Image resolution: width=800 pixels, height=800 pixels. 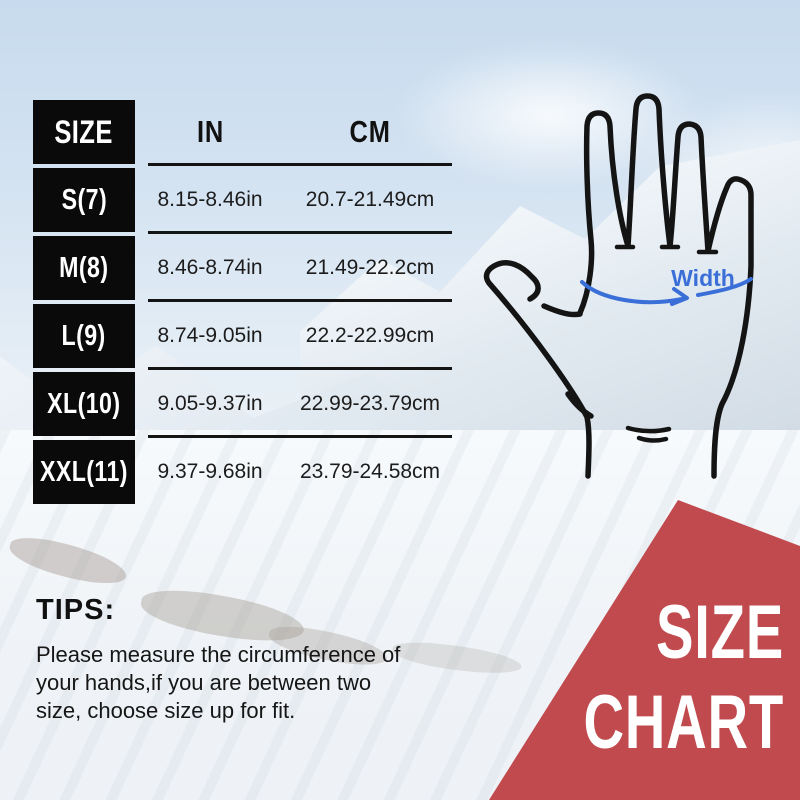 I want to click on in-header-label: IN, so click(x=210, y=131).